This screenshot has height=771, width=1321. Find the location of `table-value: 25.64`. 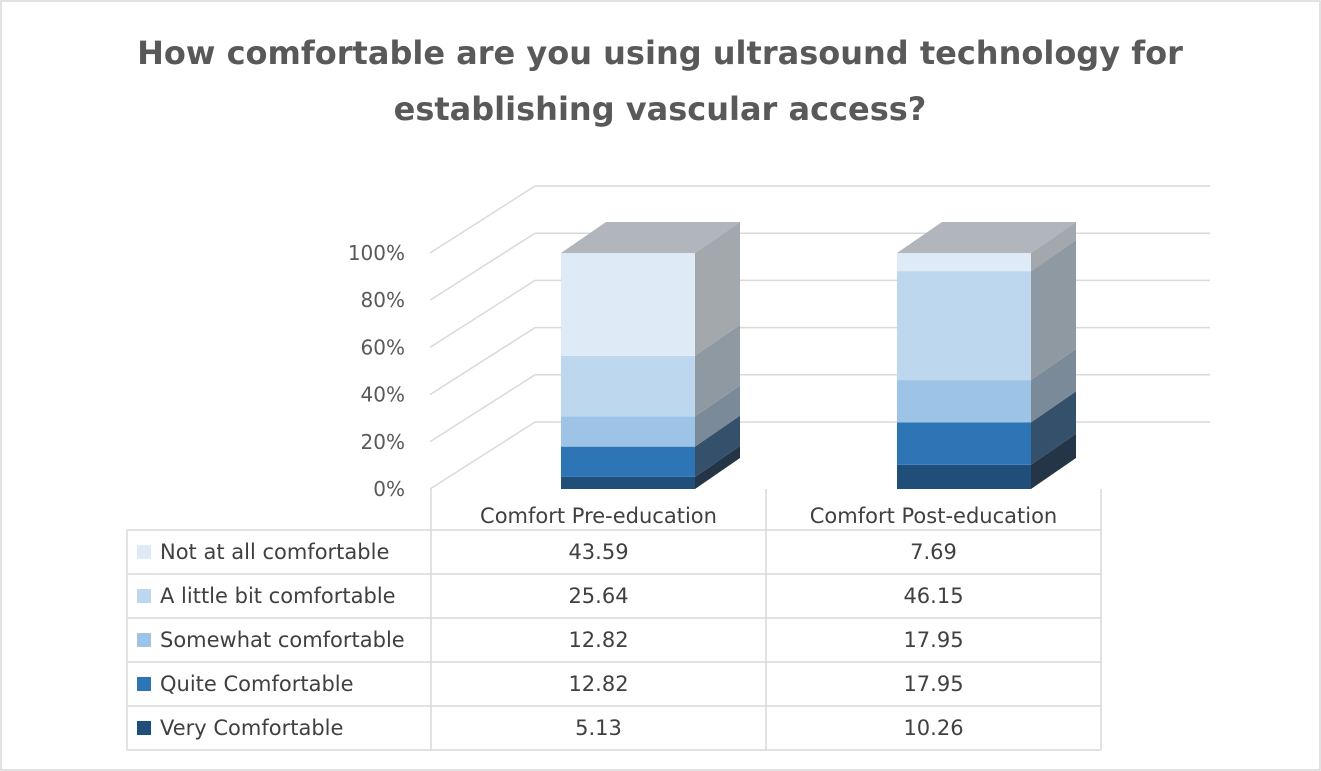

table-value: 25.64 is located at coordinates (598, 596).